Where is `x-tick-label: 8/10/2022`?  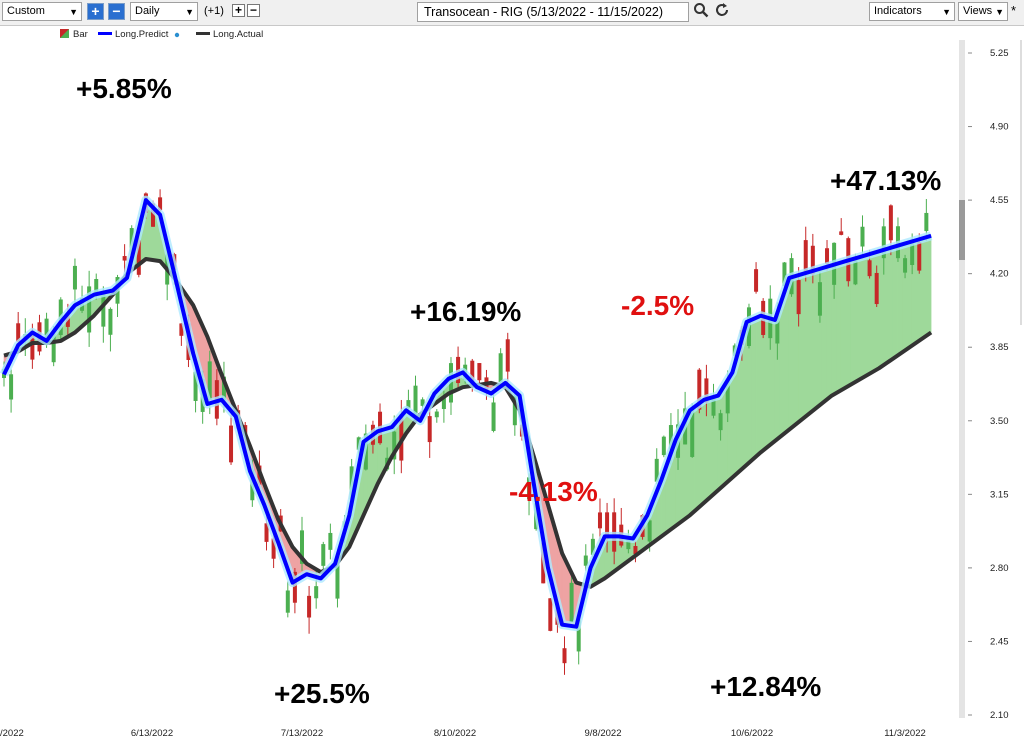 x-tick-label: 8/10/2022 is located at coordinates (455, 733).